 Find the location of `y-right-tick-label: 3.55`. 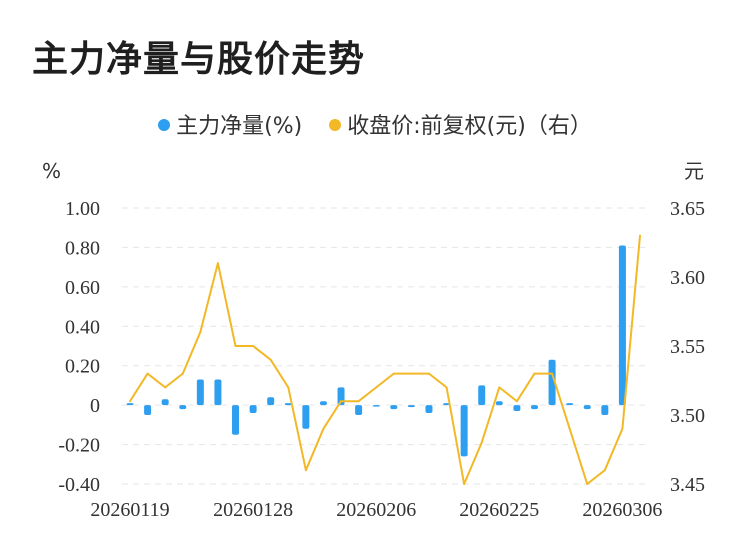

y-right-tick-label: 3.55 is located at coordinates (687, 347).